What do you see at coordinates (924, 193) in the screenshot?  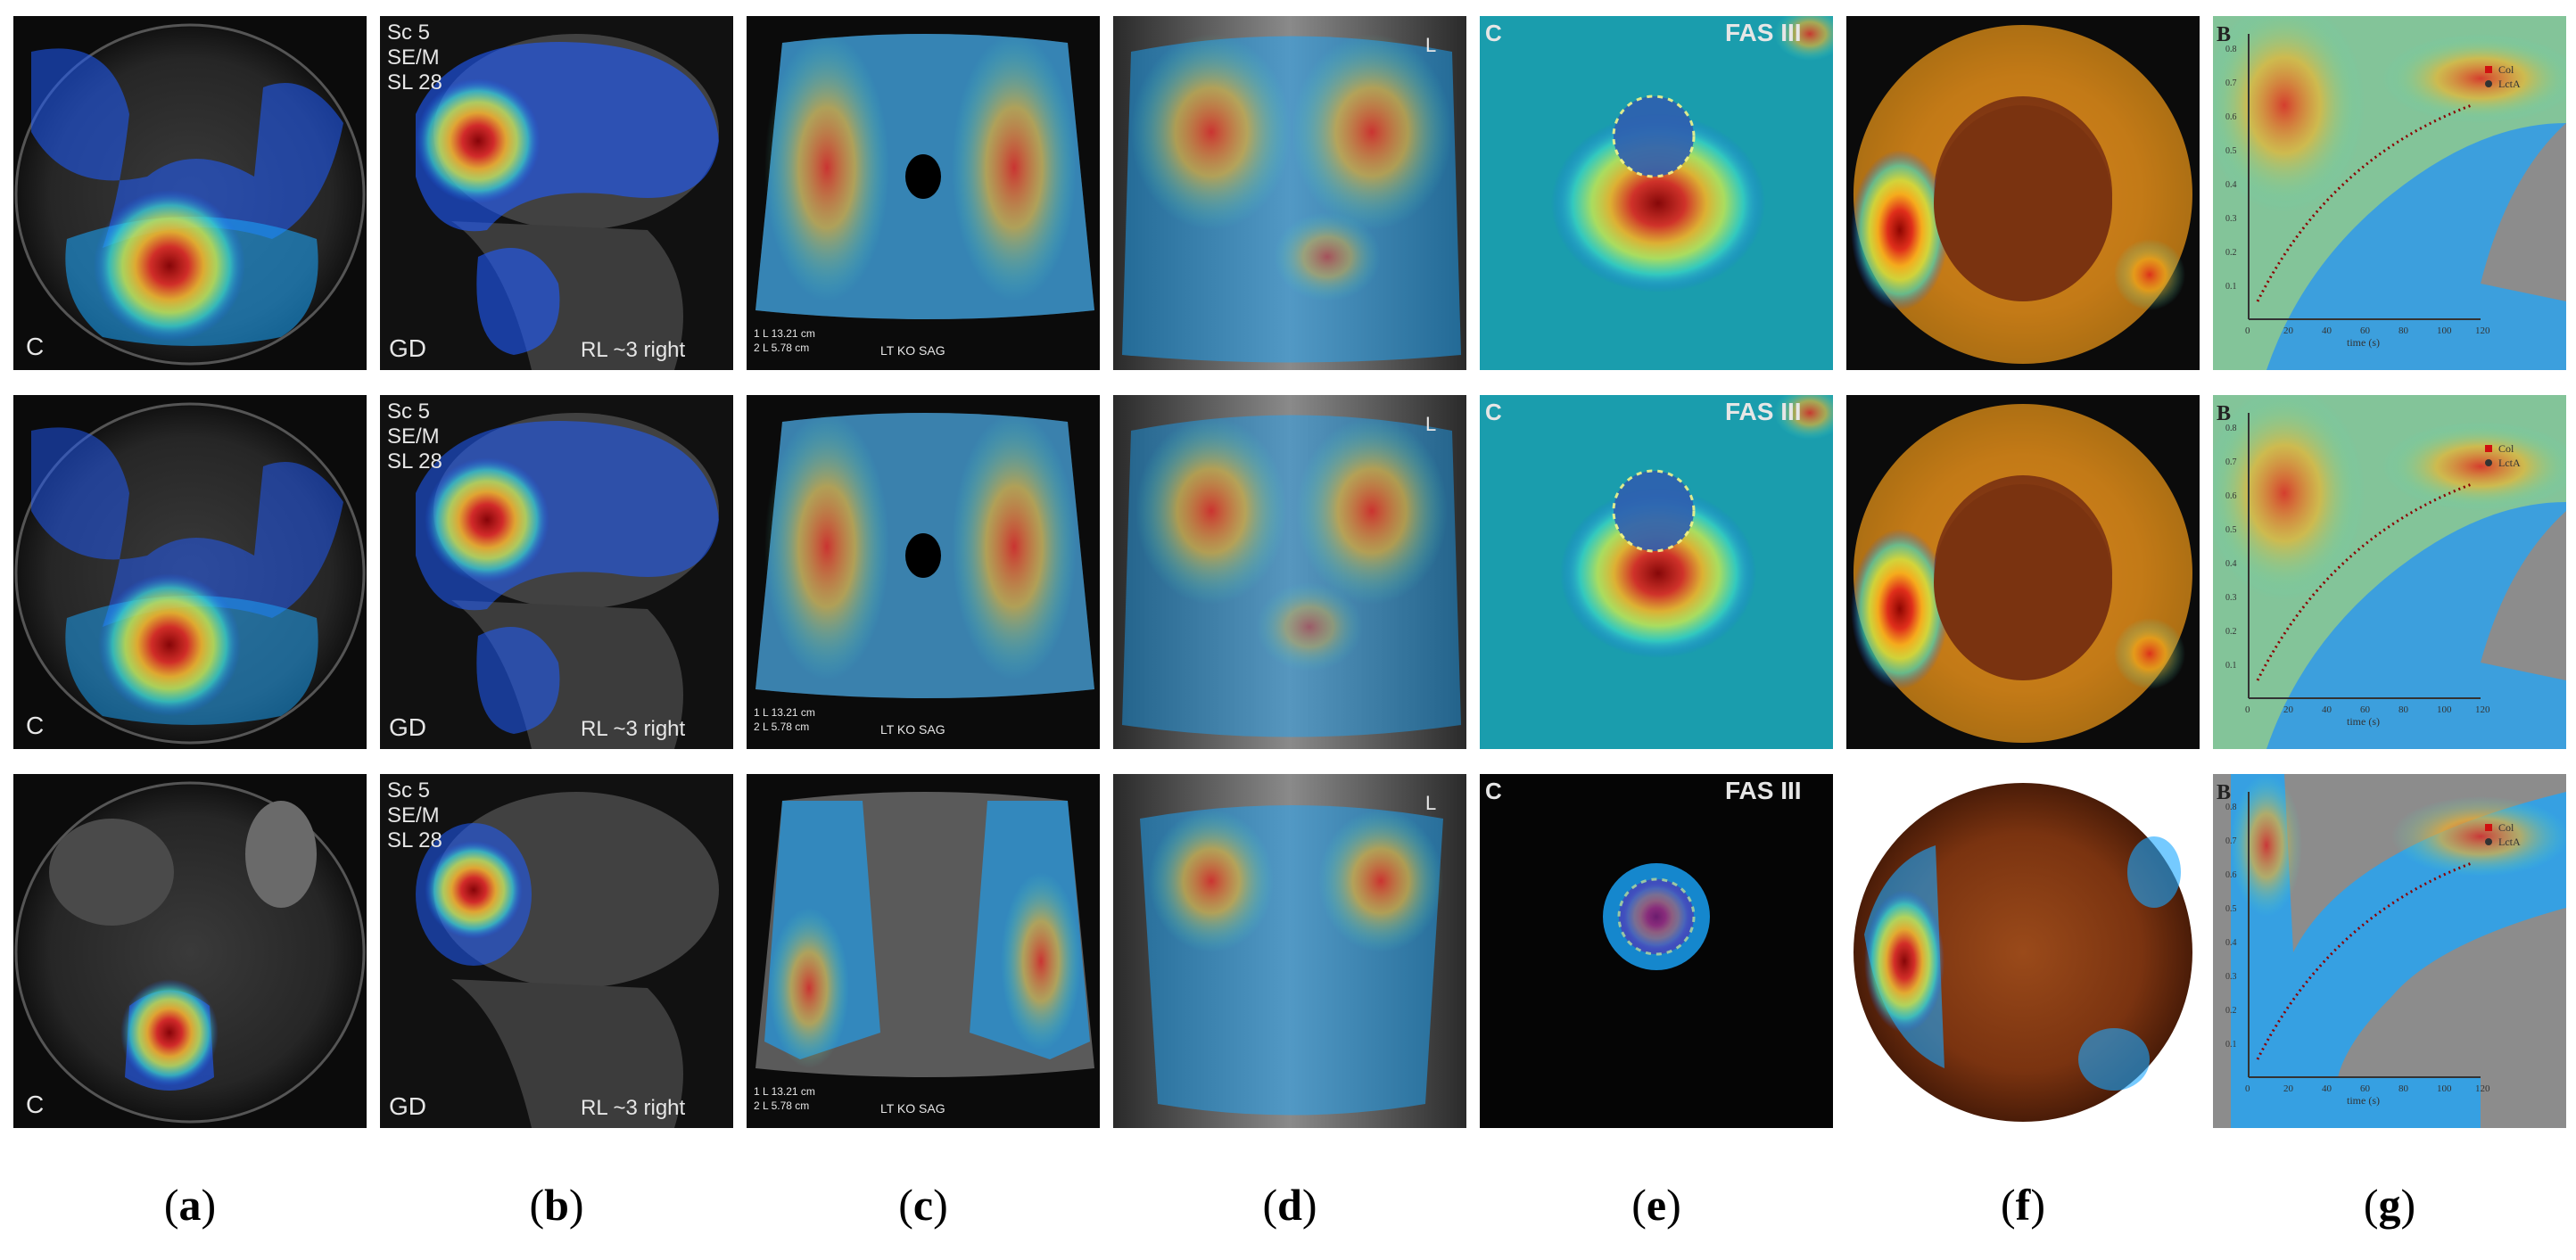 I see `panel-c-row1: 1 L 13.21 cm 2 L 5.78 cm LT KO SAG` at bounding box center [924, 193].